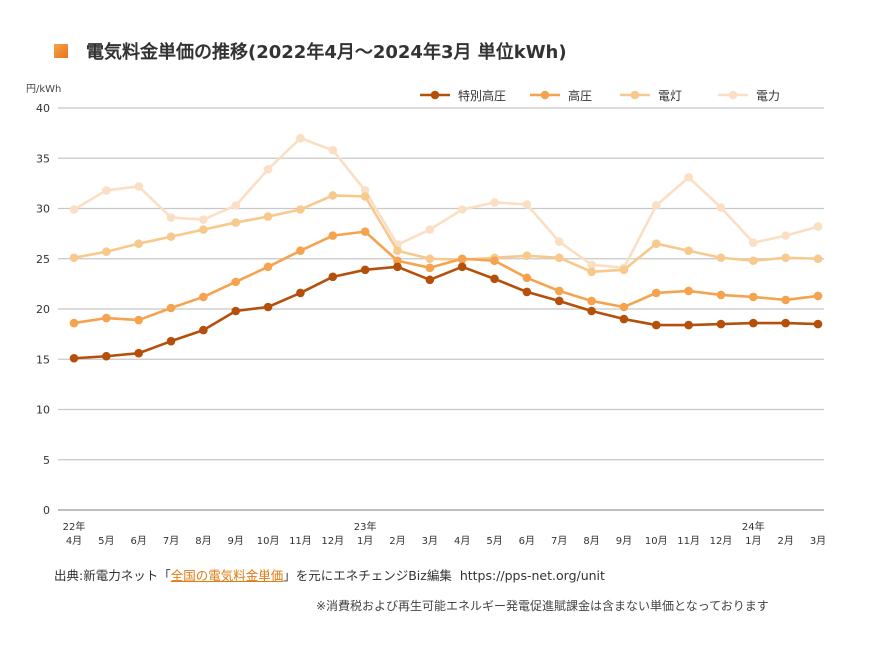 The width and height of the screenshot is (870, 652). I want to click on y-tick-label: 20, so click(43, 309).